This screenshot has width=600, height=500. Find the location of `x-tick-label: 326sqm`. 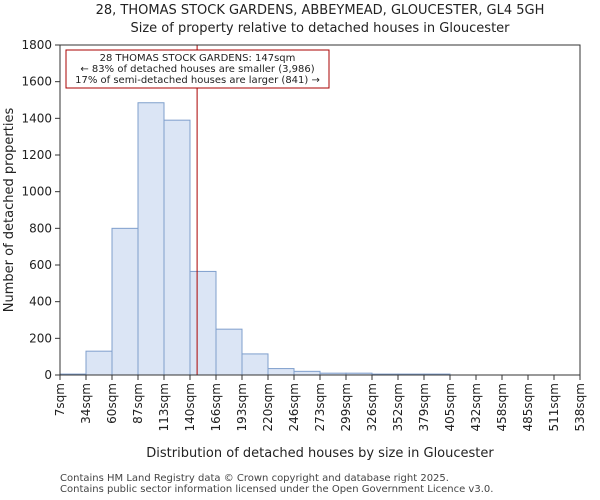

x-tick-label: 326sqm is located at coordinates (372, 407).